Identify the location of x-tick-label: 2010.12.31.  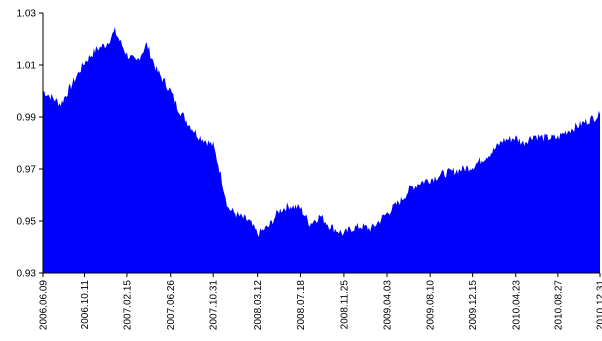
(599, 305).